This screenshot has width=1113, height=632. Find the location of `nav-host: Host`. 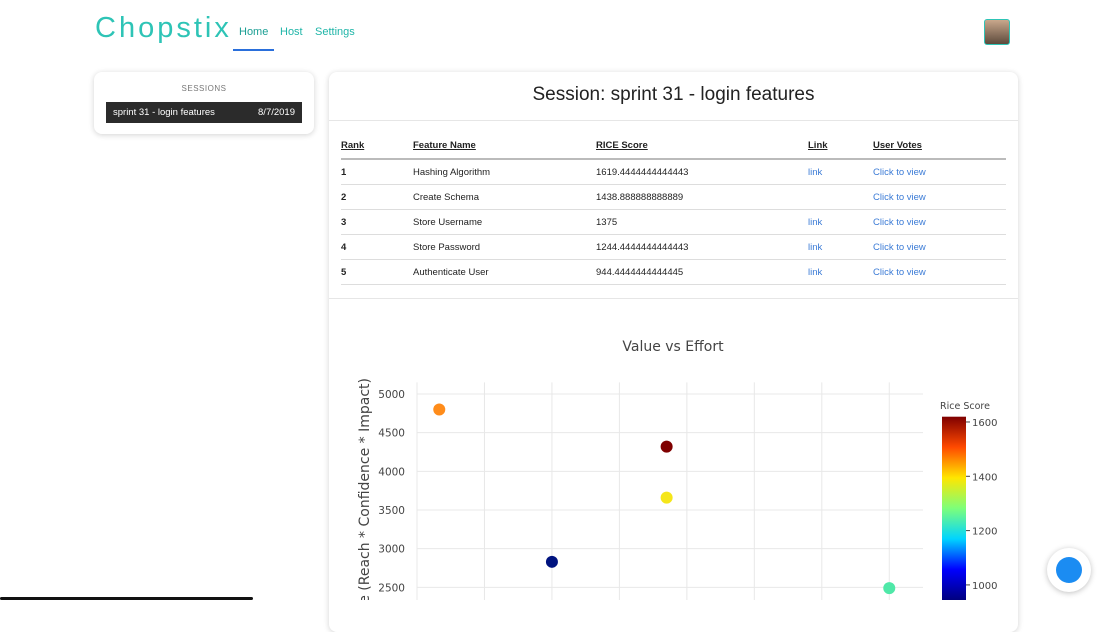

nav-host: Host is located at coordinates (291, 32).